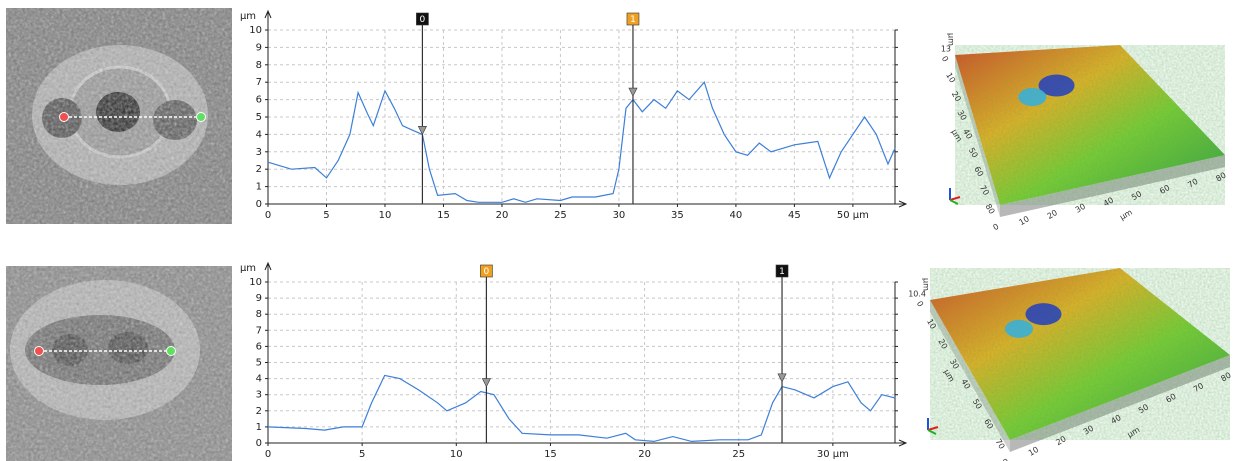 This screenshot has height=461, width=1235. I want to click on x-tick-label: 30, so click(619, 215).